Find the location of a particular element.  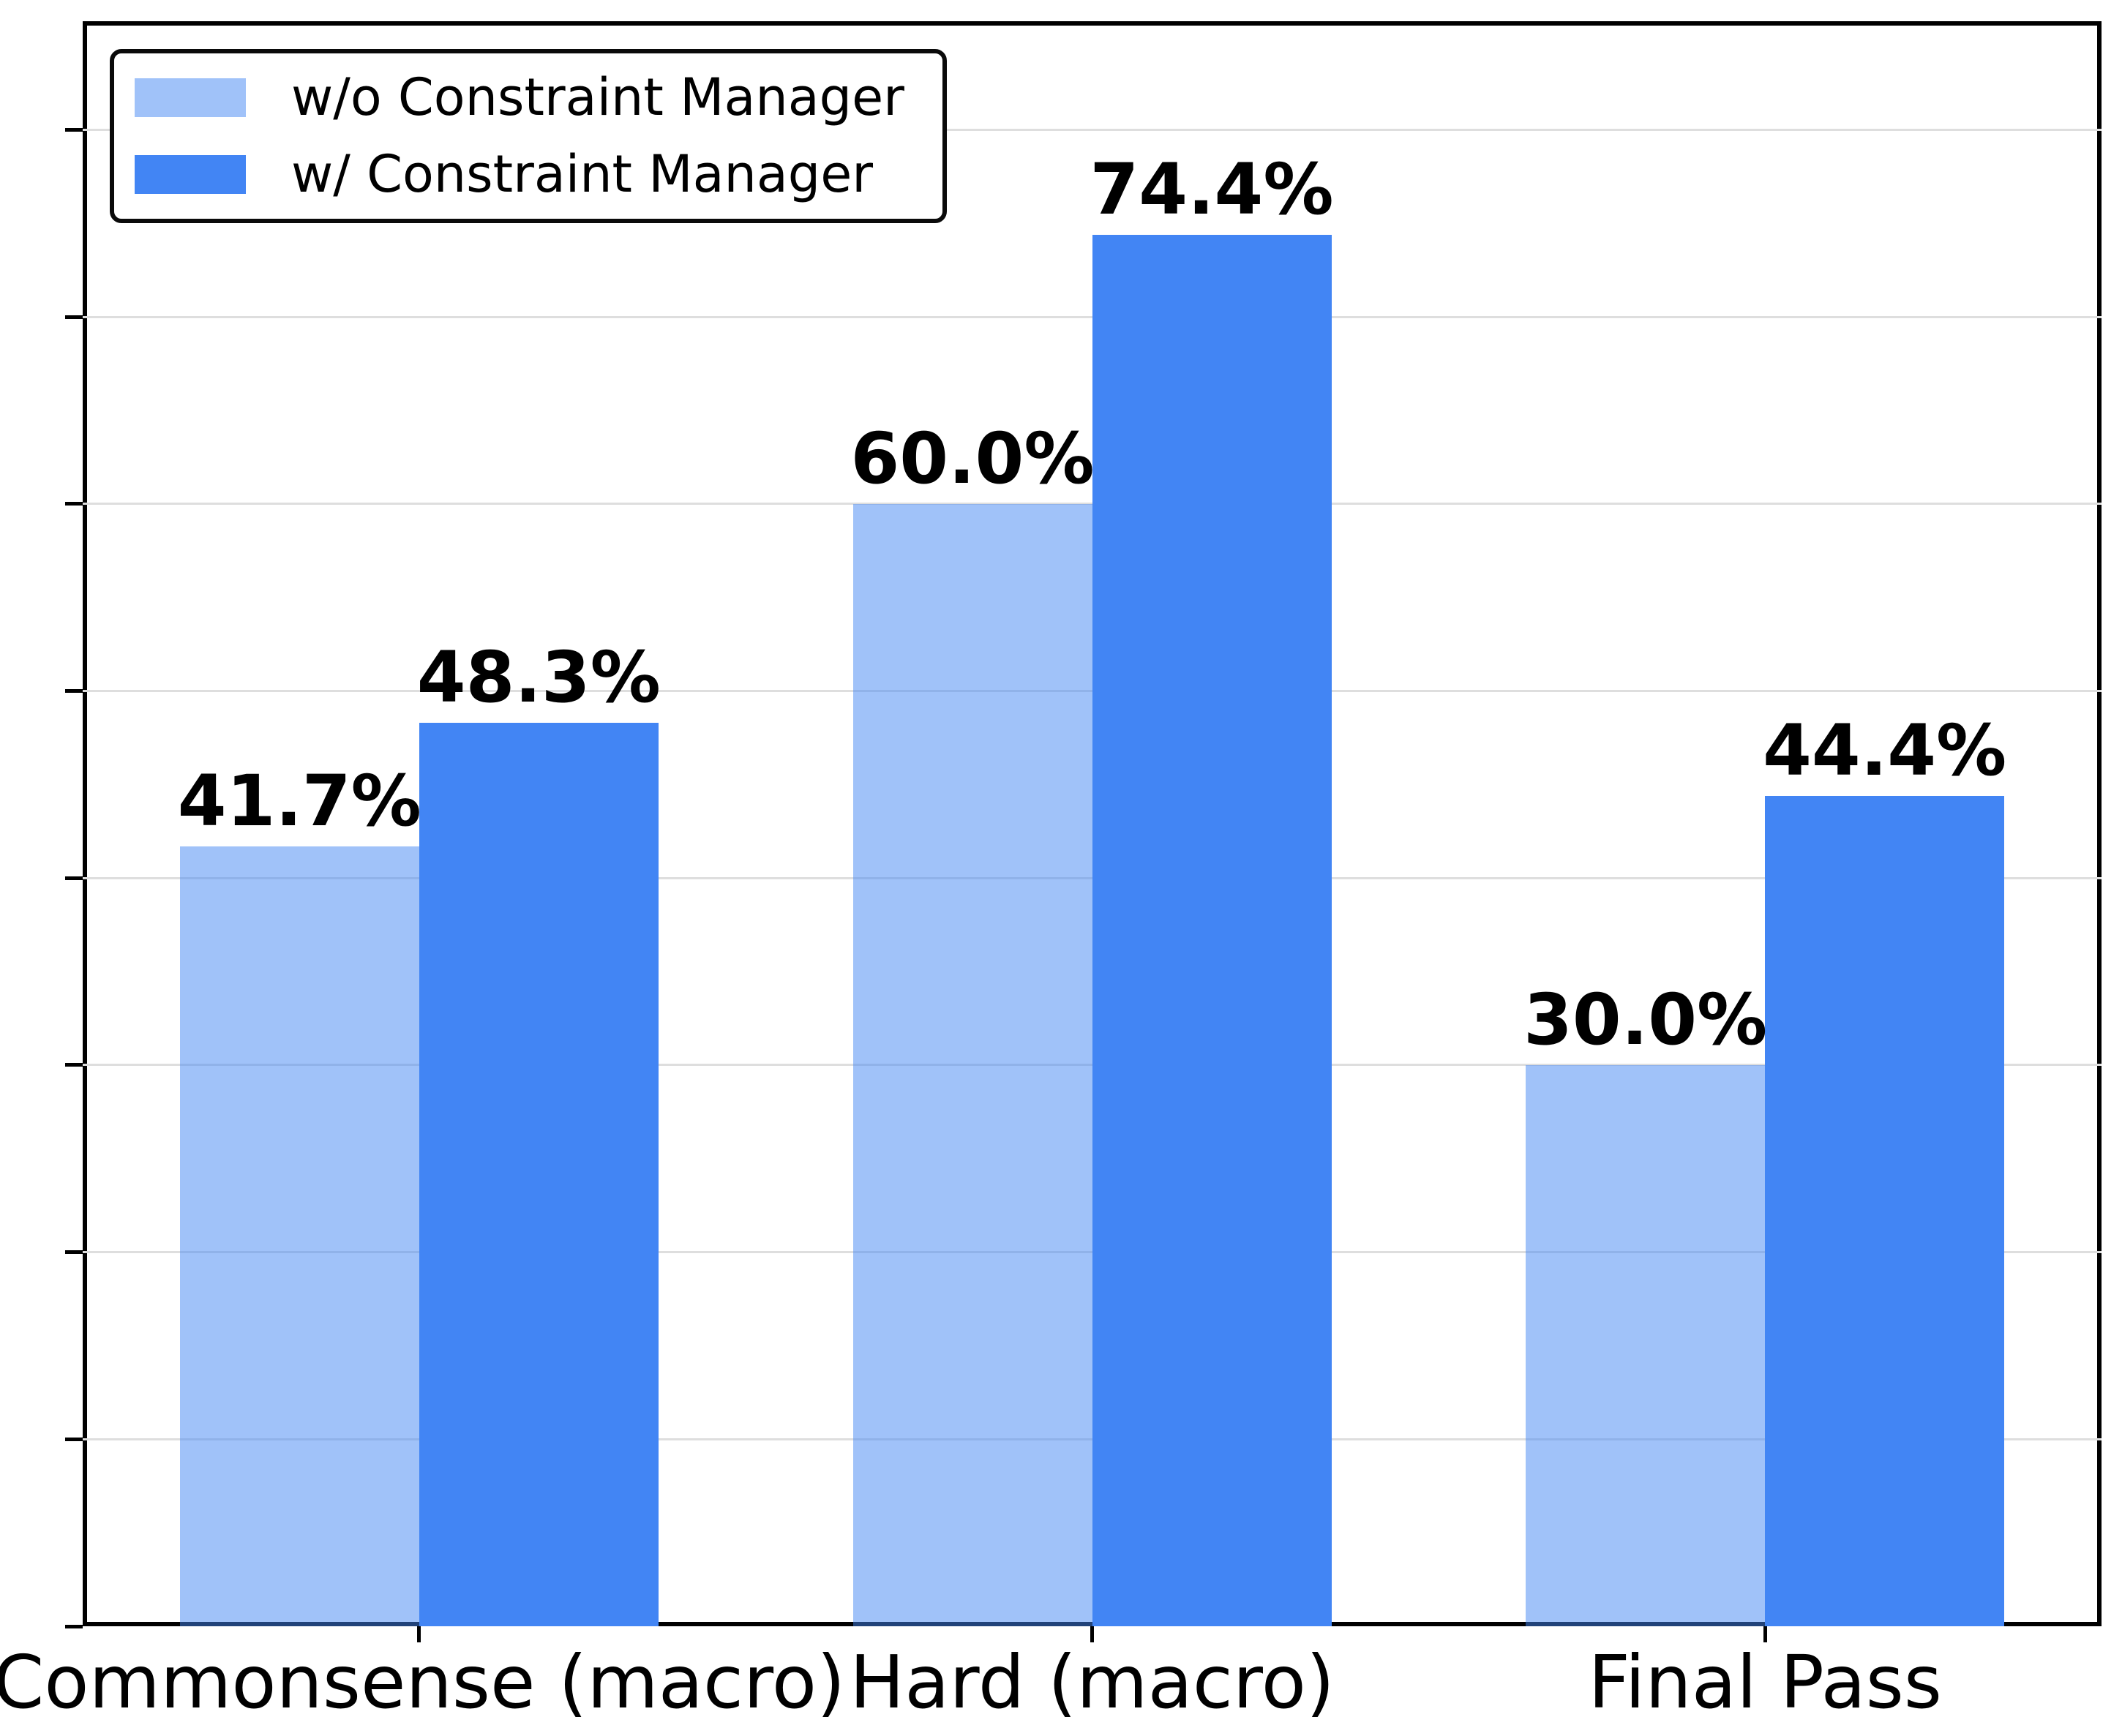

bar-hard-macro-w-constraint-manager is located at coordinates (1212, 930).